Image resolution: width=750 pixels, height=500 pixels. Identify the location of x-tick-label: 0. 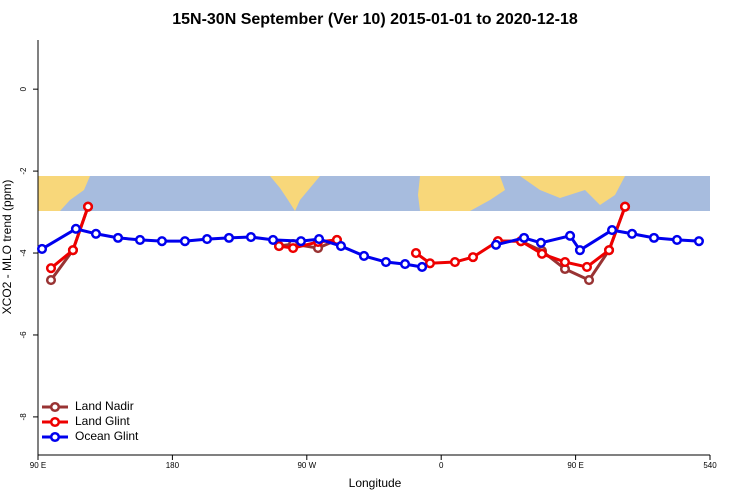
(441, 465).